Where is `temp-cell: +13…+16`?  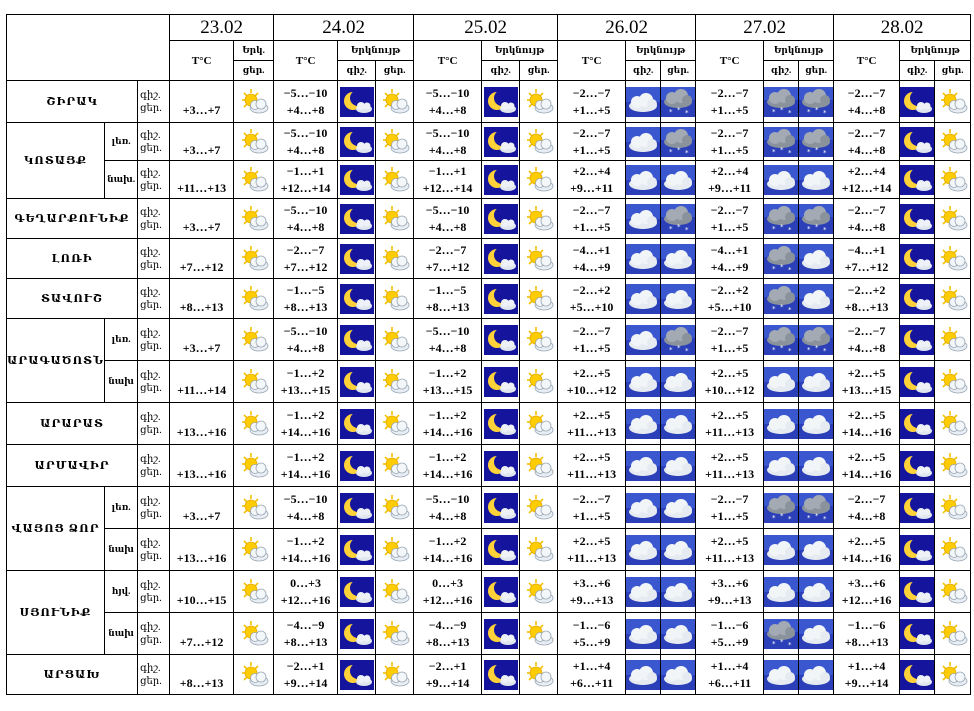
temp-cell: +13…+16 is located at coordinates (202, 549).